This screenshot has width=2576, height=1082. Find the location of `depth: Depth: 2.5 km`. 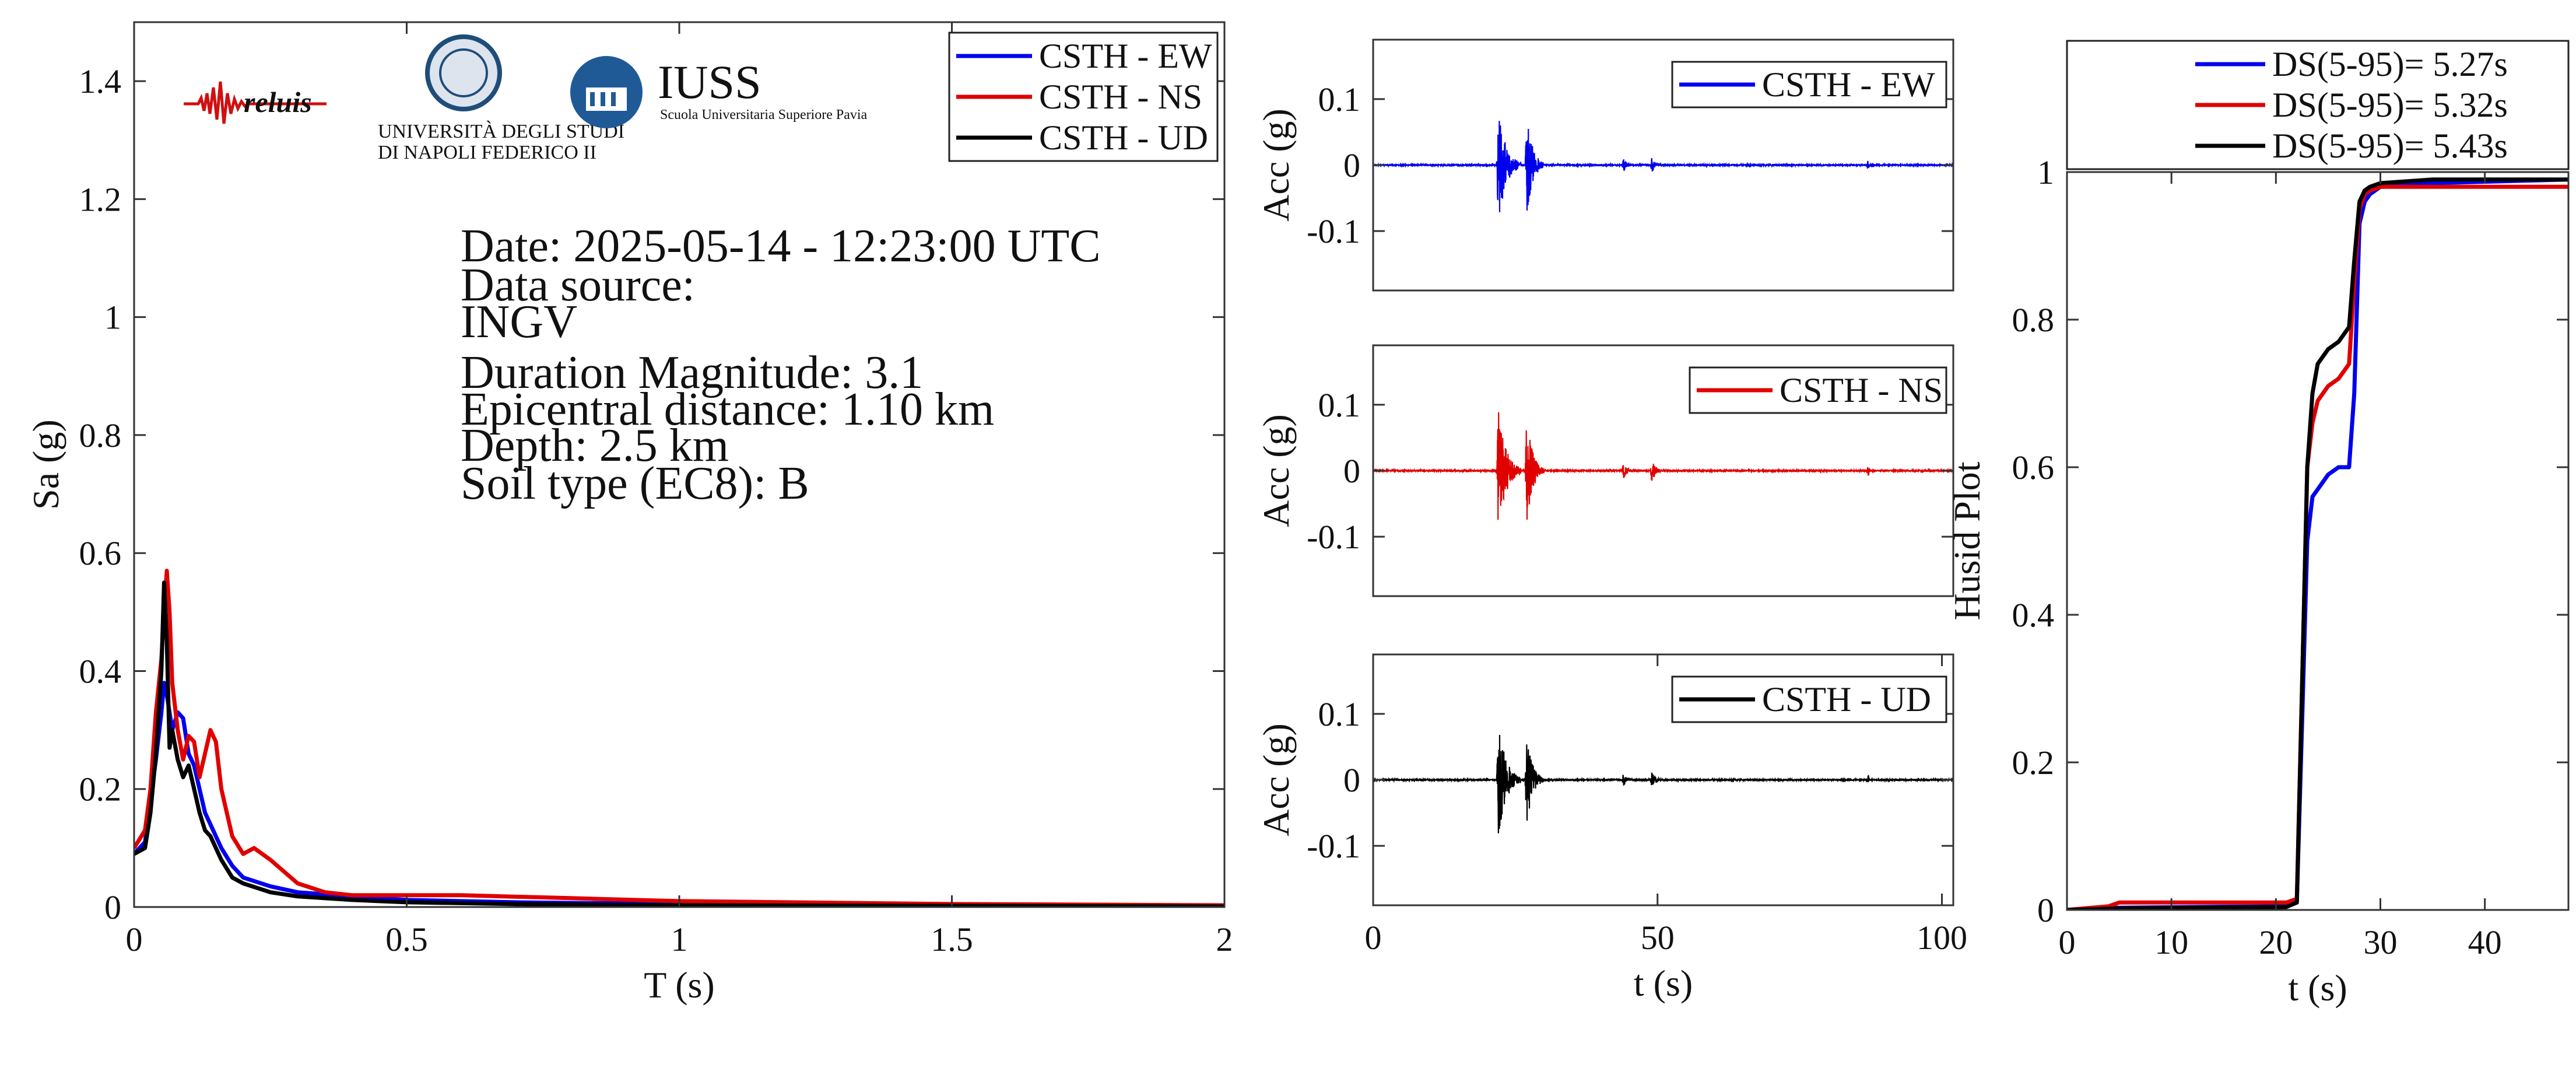

depth: Depth: 2.5 km is located at coordinates (595, 445).